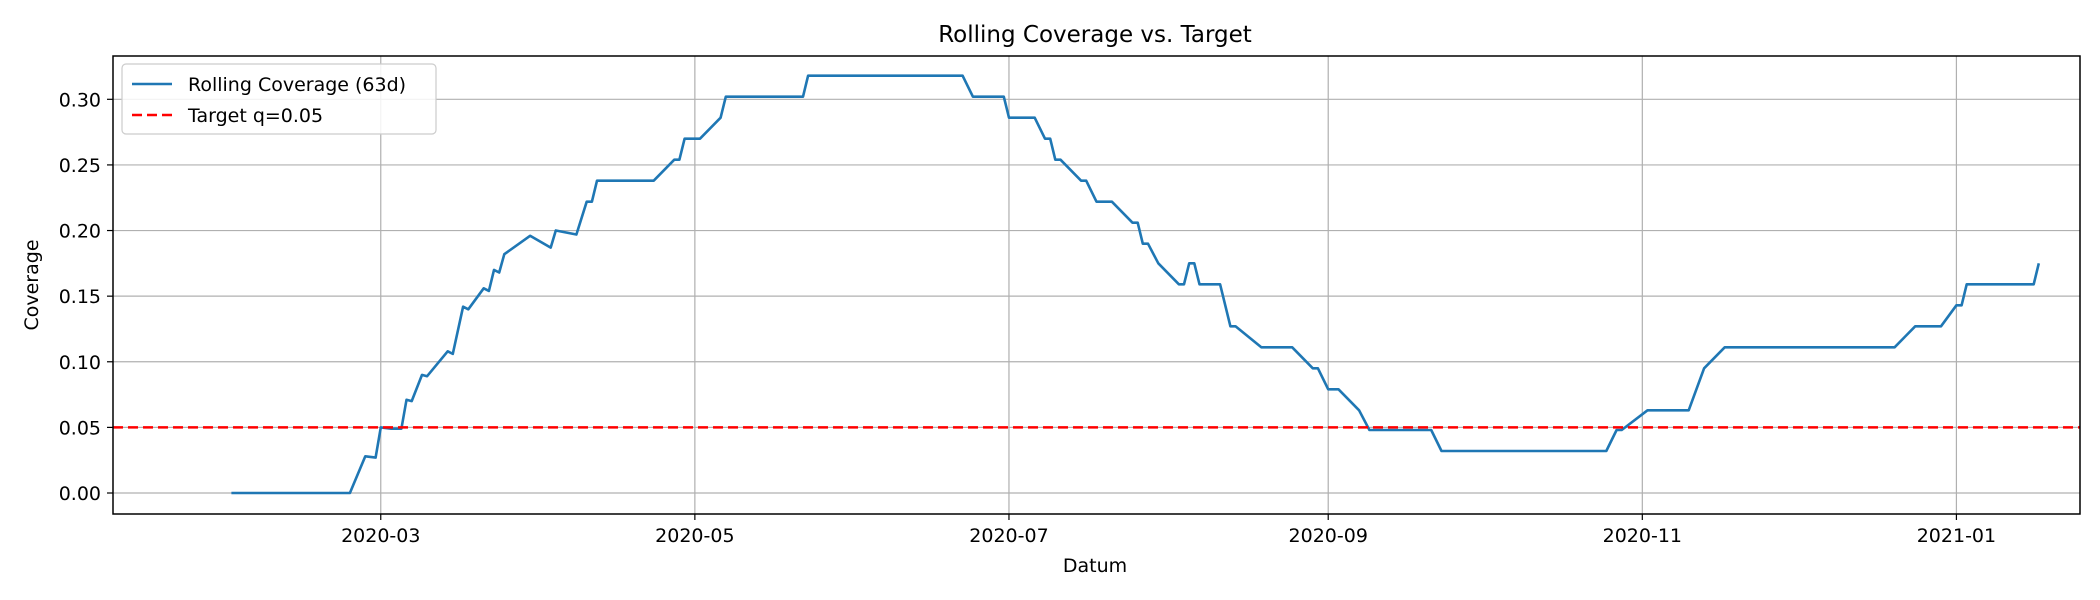  I want to click on y-tick-label: 0.20, so click(80, 232).